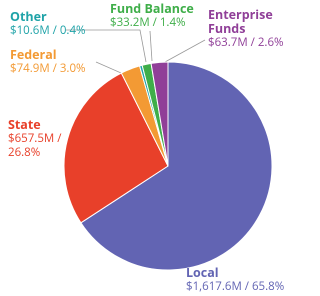 The height and width of the screenshot is (296, 320). What do you see at coordinates (33, 54) in the screenshot?
I see `slice-name: Federal` at bounding box center [33, 54].